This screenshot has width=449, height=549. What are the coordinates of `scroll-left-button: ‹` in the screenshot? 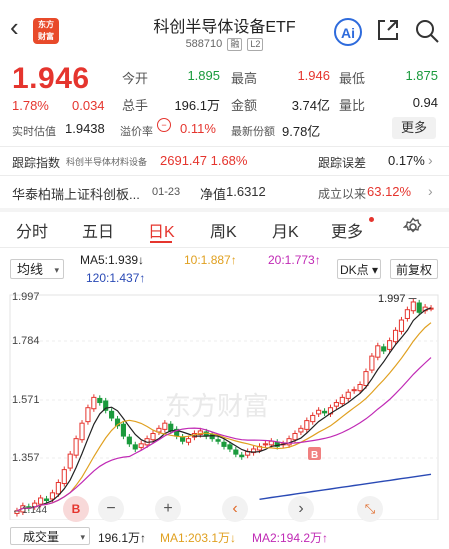 It's located at (235, 509).